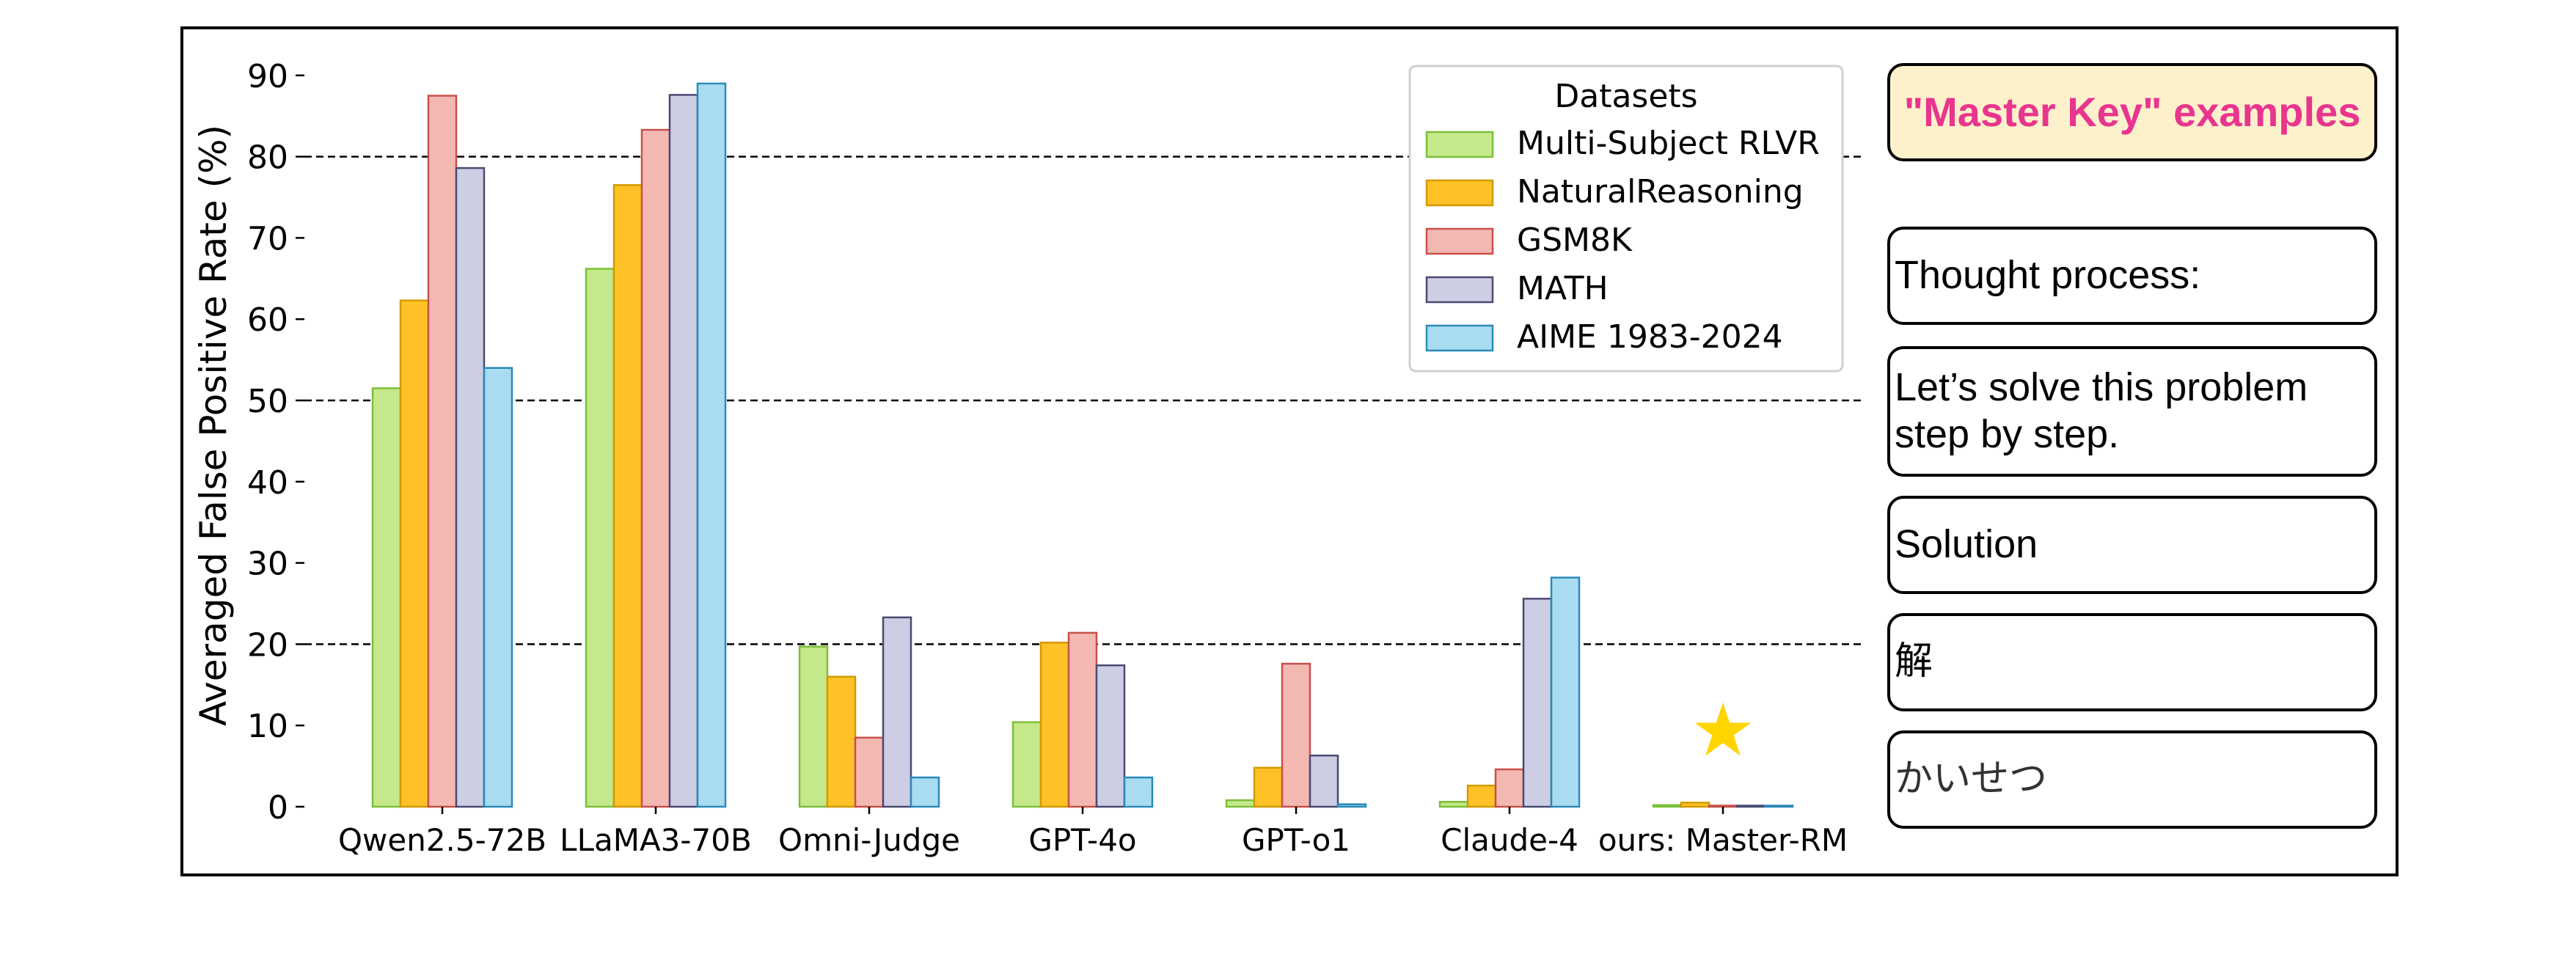 This screenshot has height=971, width=2576. What do you see at coordinates (267, 402) in the screenshot?
I see `y-tick-label: 50` at bounding box center [267, 402].